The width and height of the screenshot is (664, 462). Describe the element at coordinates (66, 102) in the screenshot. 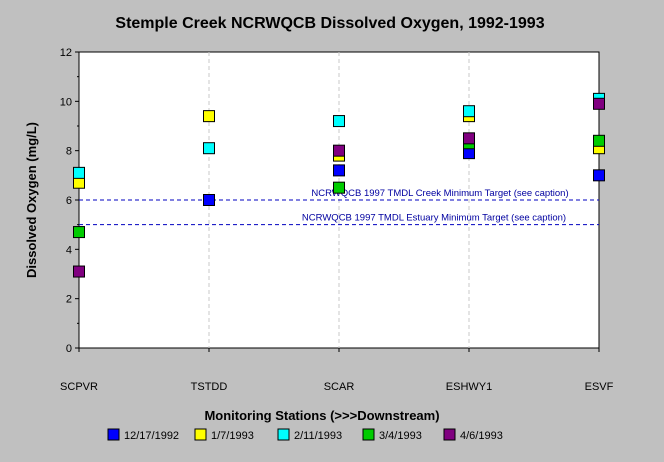

I see `y-tick-label: 10` at that location.